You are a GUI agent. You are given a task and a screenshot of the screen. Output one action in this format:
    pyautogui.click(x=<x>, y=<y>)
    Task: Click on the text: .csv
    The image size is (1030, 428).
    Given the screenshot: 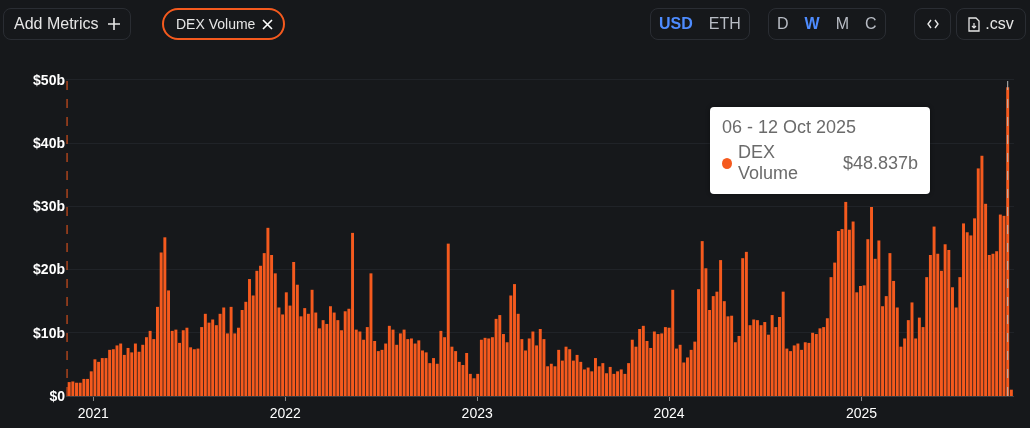 What is the action you would take?
    pyautogui.click(x=999, y=24)
    